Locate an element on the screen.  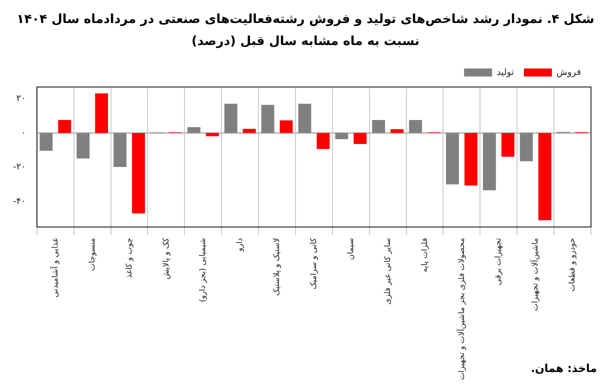
chart-subtitle: نسبت به ماه مشابه سال قبل (درصد) is located at coordinates (305, 41).